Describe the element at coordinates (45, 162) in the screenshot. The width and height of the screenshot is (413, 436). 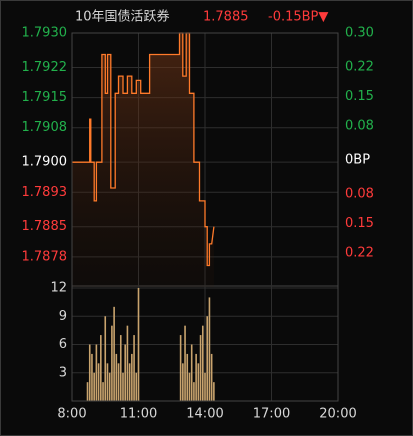
I see `y-tick-label: 1.7900` at that location.